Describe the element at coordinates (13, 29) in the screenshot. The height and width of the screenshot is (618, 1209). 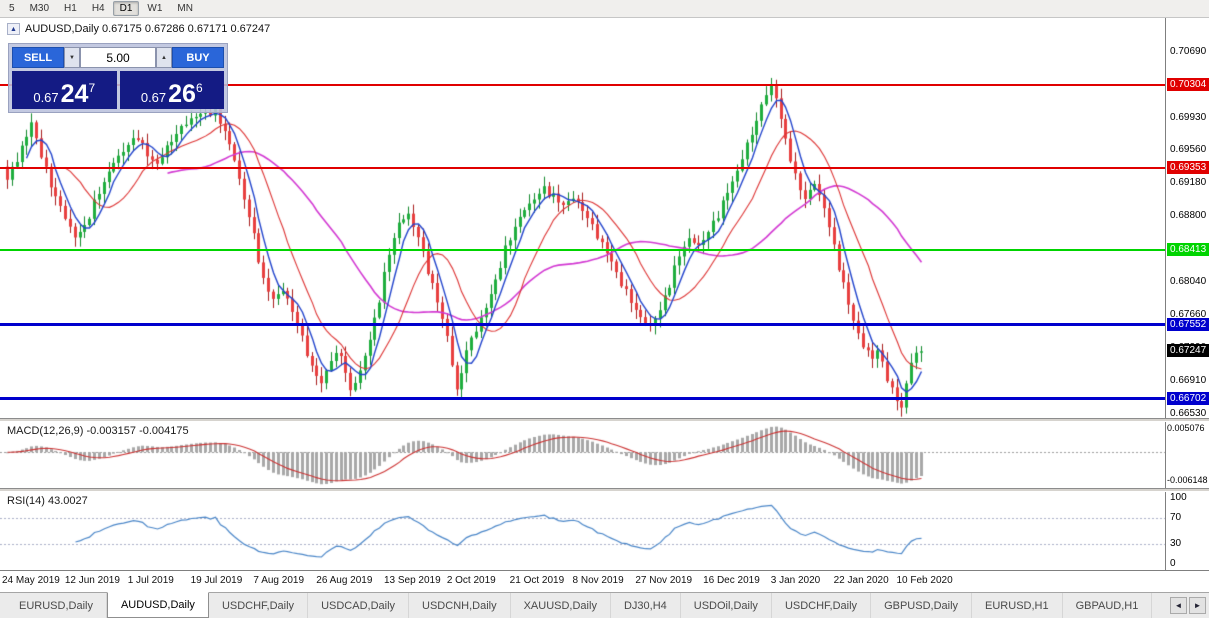
I see `one-click-panel-toggle-icon: ▲` at that location.